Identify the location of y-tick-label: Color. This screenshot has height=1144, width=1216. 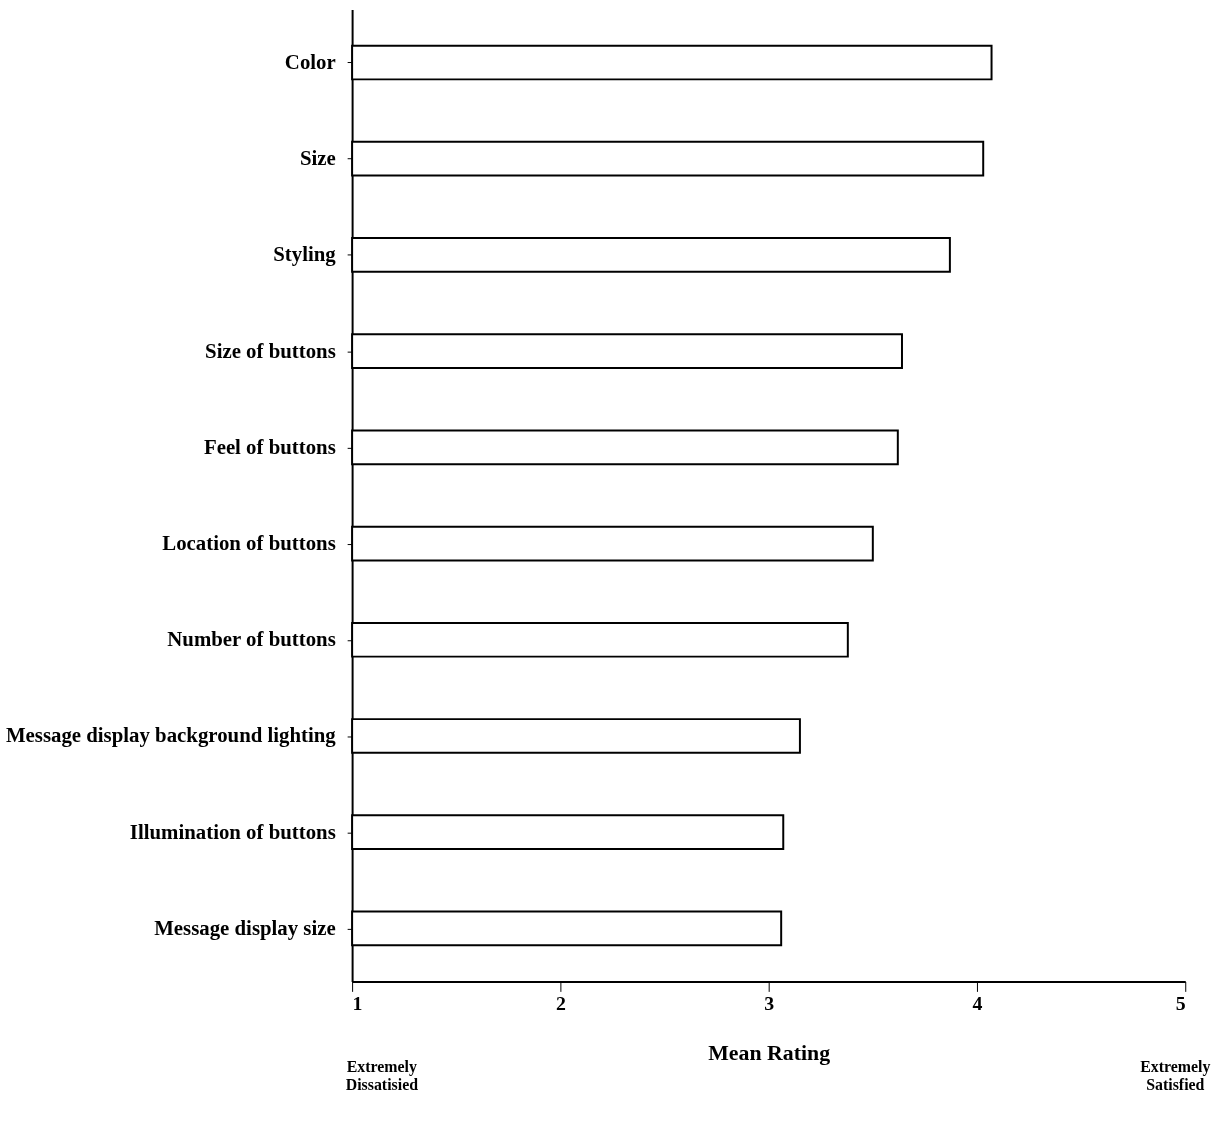
(310, 61).